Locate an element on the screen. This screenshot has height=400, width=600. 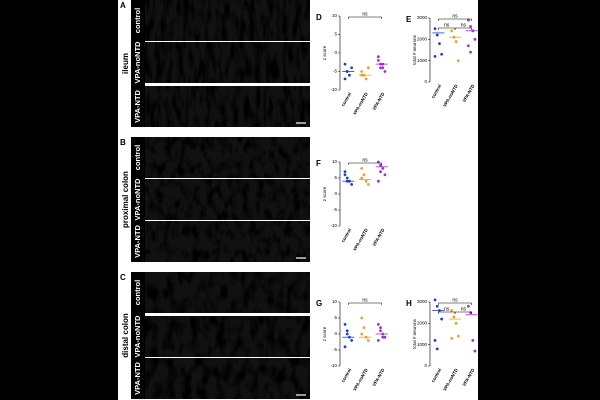
row-label: control is located at coordinates (137, 157).